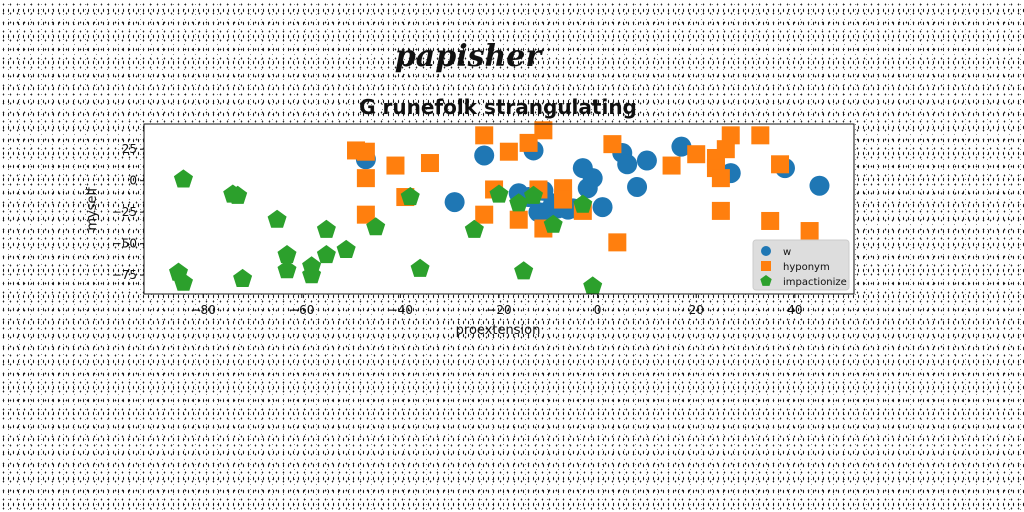 This screenshot has width=1024, height=512. Describe the element at coordinates (498, 107) in the screenshot. I see `chart-title: G runefolk strangulating` at that location.